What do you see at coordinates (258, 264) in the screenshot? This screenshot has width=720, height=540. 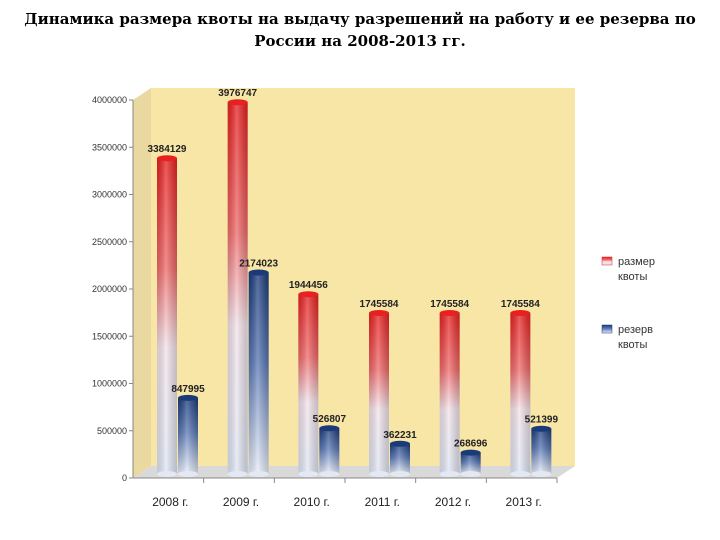 I see `data-label: 2174023` at bounding box center [258, 264].